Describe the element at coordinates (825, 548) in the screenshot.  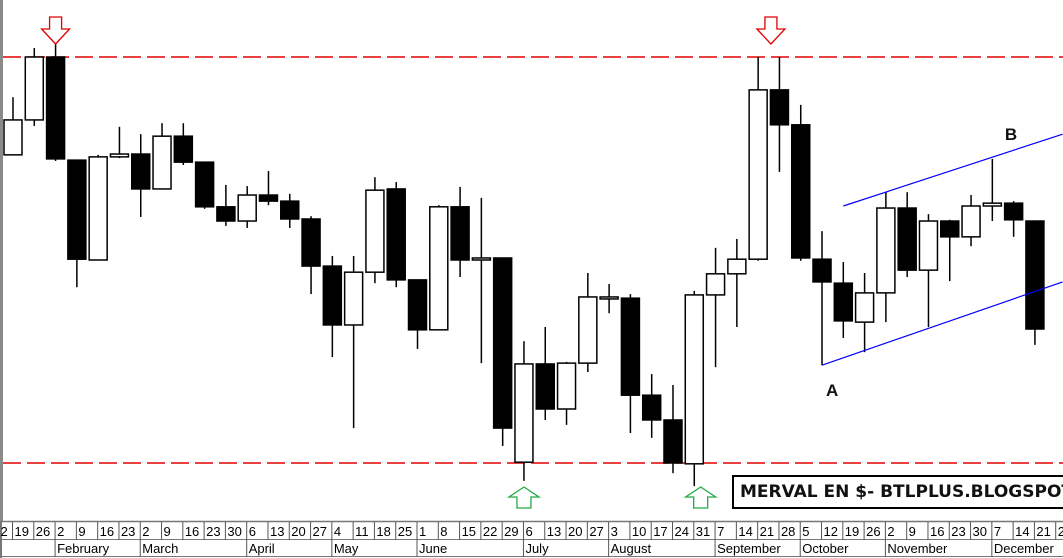
I see `month-label: October` at that location.